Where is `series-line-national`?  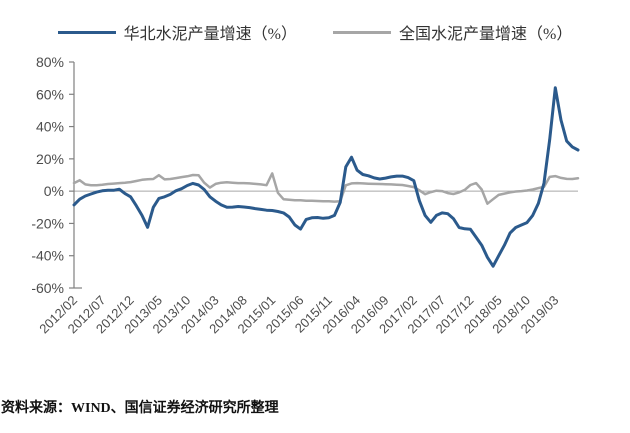
series-line-national is located at coordinates (326, 188).